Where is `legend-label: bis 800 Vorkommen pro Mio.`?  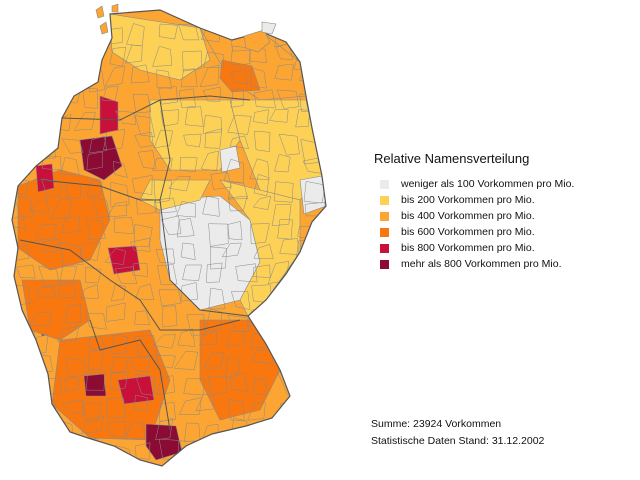
legend-label: bis 800 Vorkommen pro Mio. is located at coordinates (468, 248).